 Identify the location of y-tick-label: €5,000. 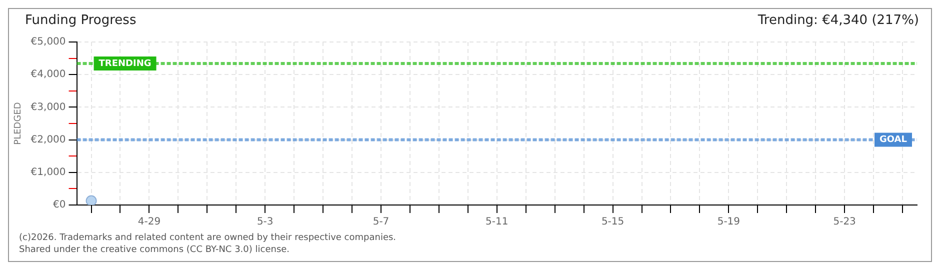
(48, 42).